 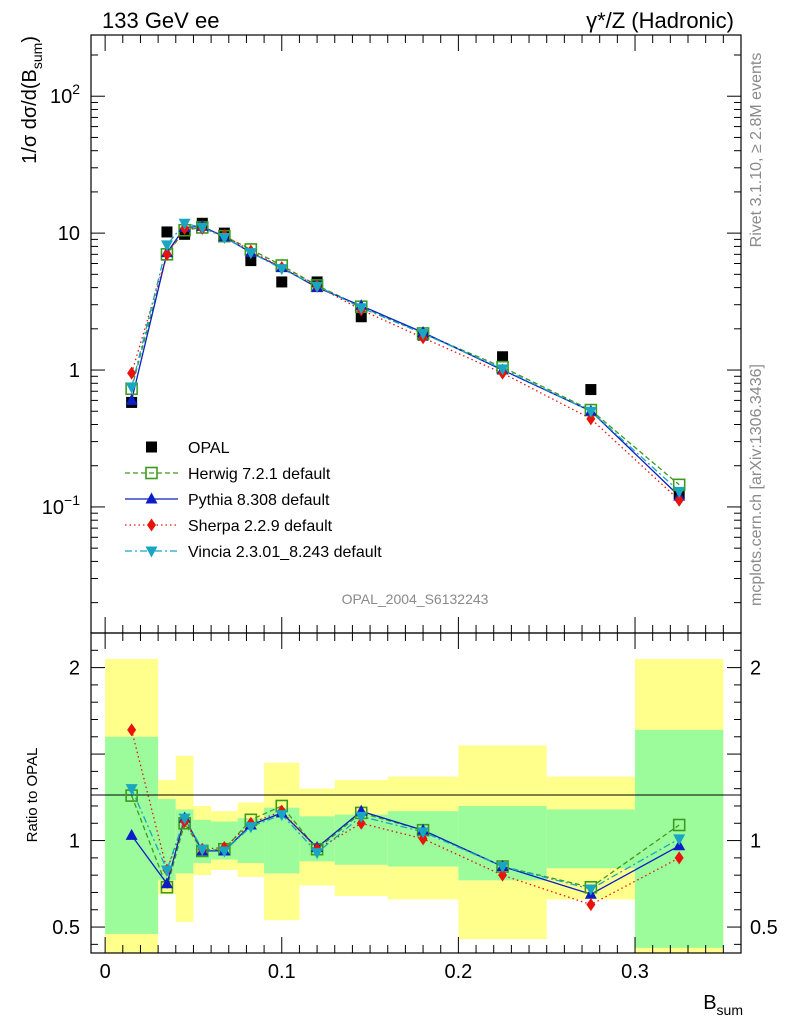 I want to click on legend-entry-label: Sherpa 2.2.9 default, so click(x=260, y=526).